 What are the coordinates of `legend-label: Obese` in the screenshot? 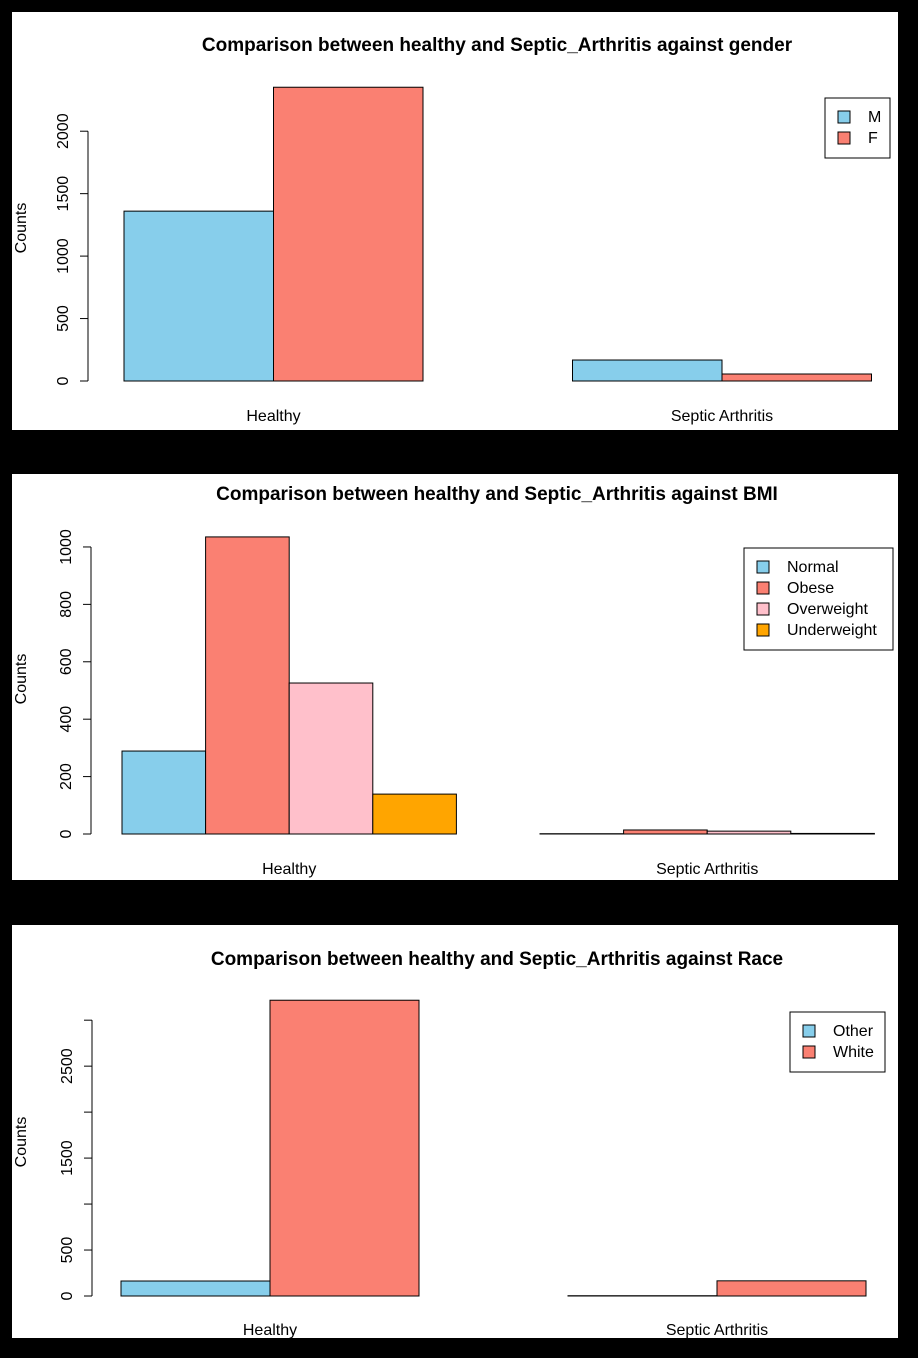 It's located at (810, 588).